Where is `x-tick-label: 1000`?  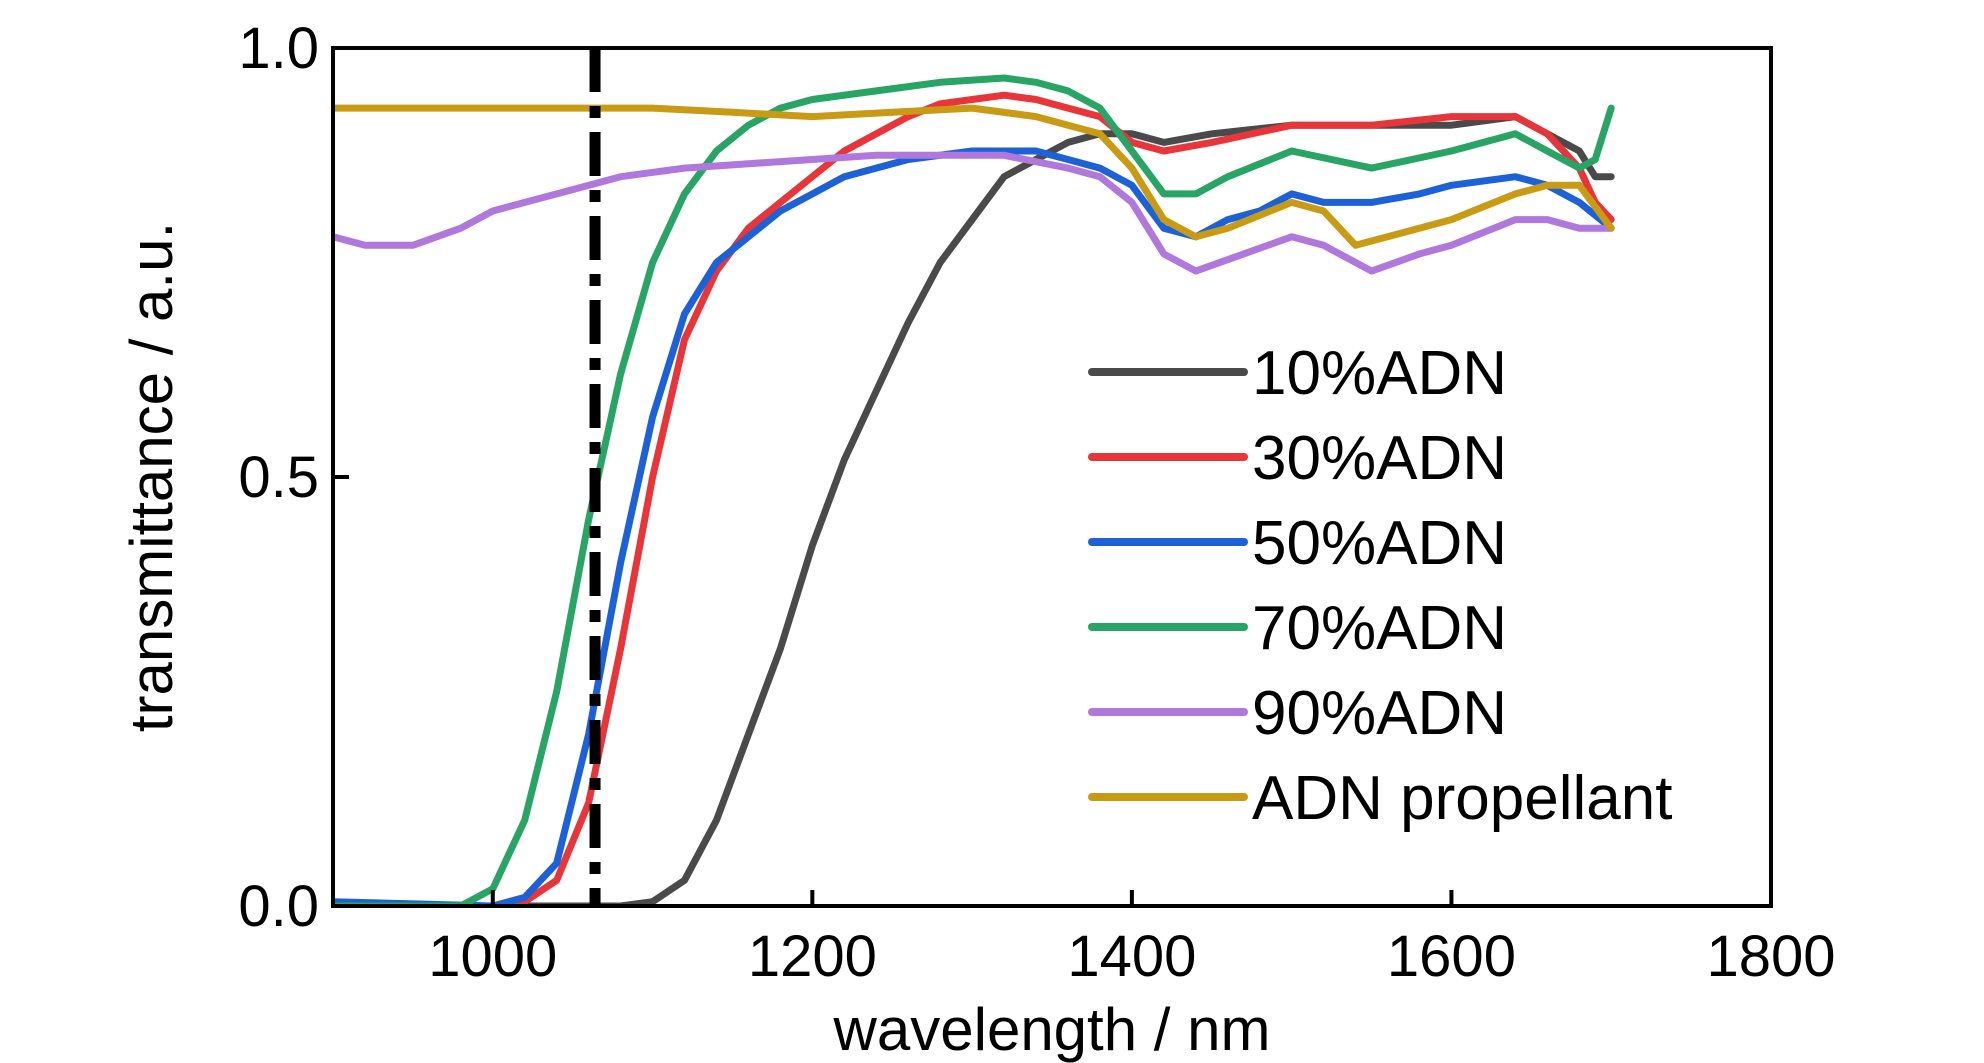 x-tick-label: 1000 is located at coordinates (492, 956).